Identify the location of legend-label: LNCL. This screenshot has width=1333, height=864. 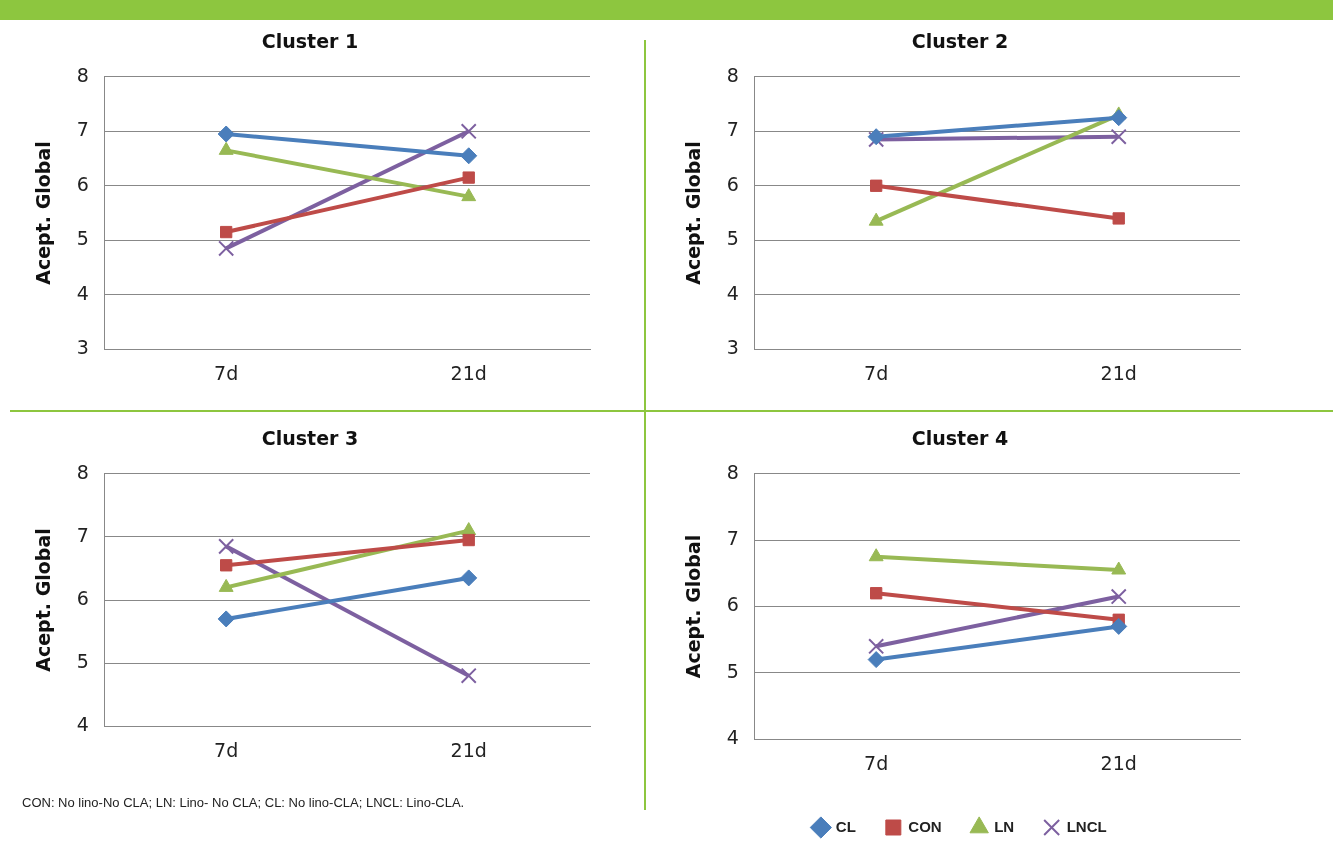
(1086, 826).